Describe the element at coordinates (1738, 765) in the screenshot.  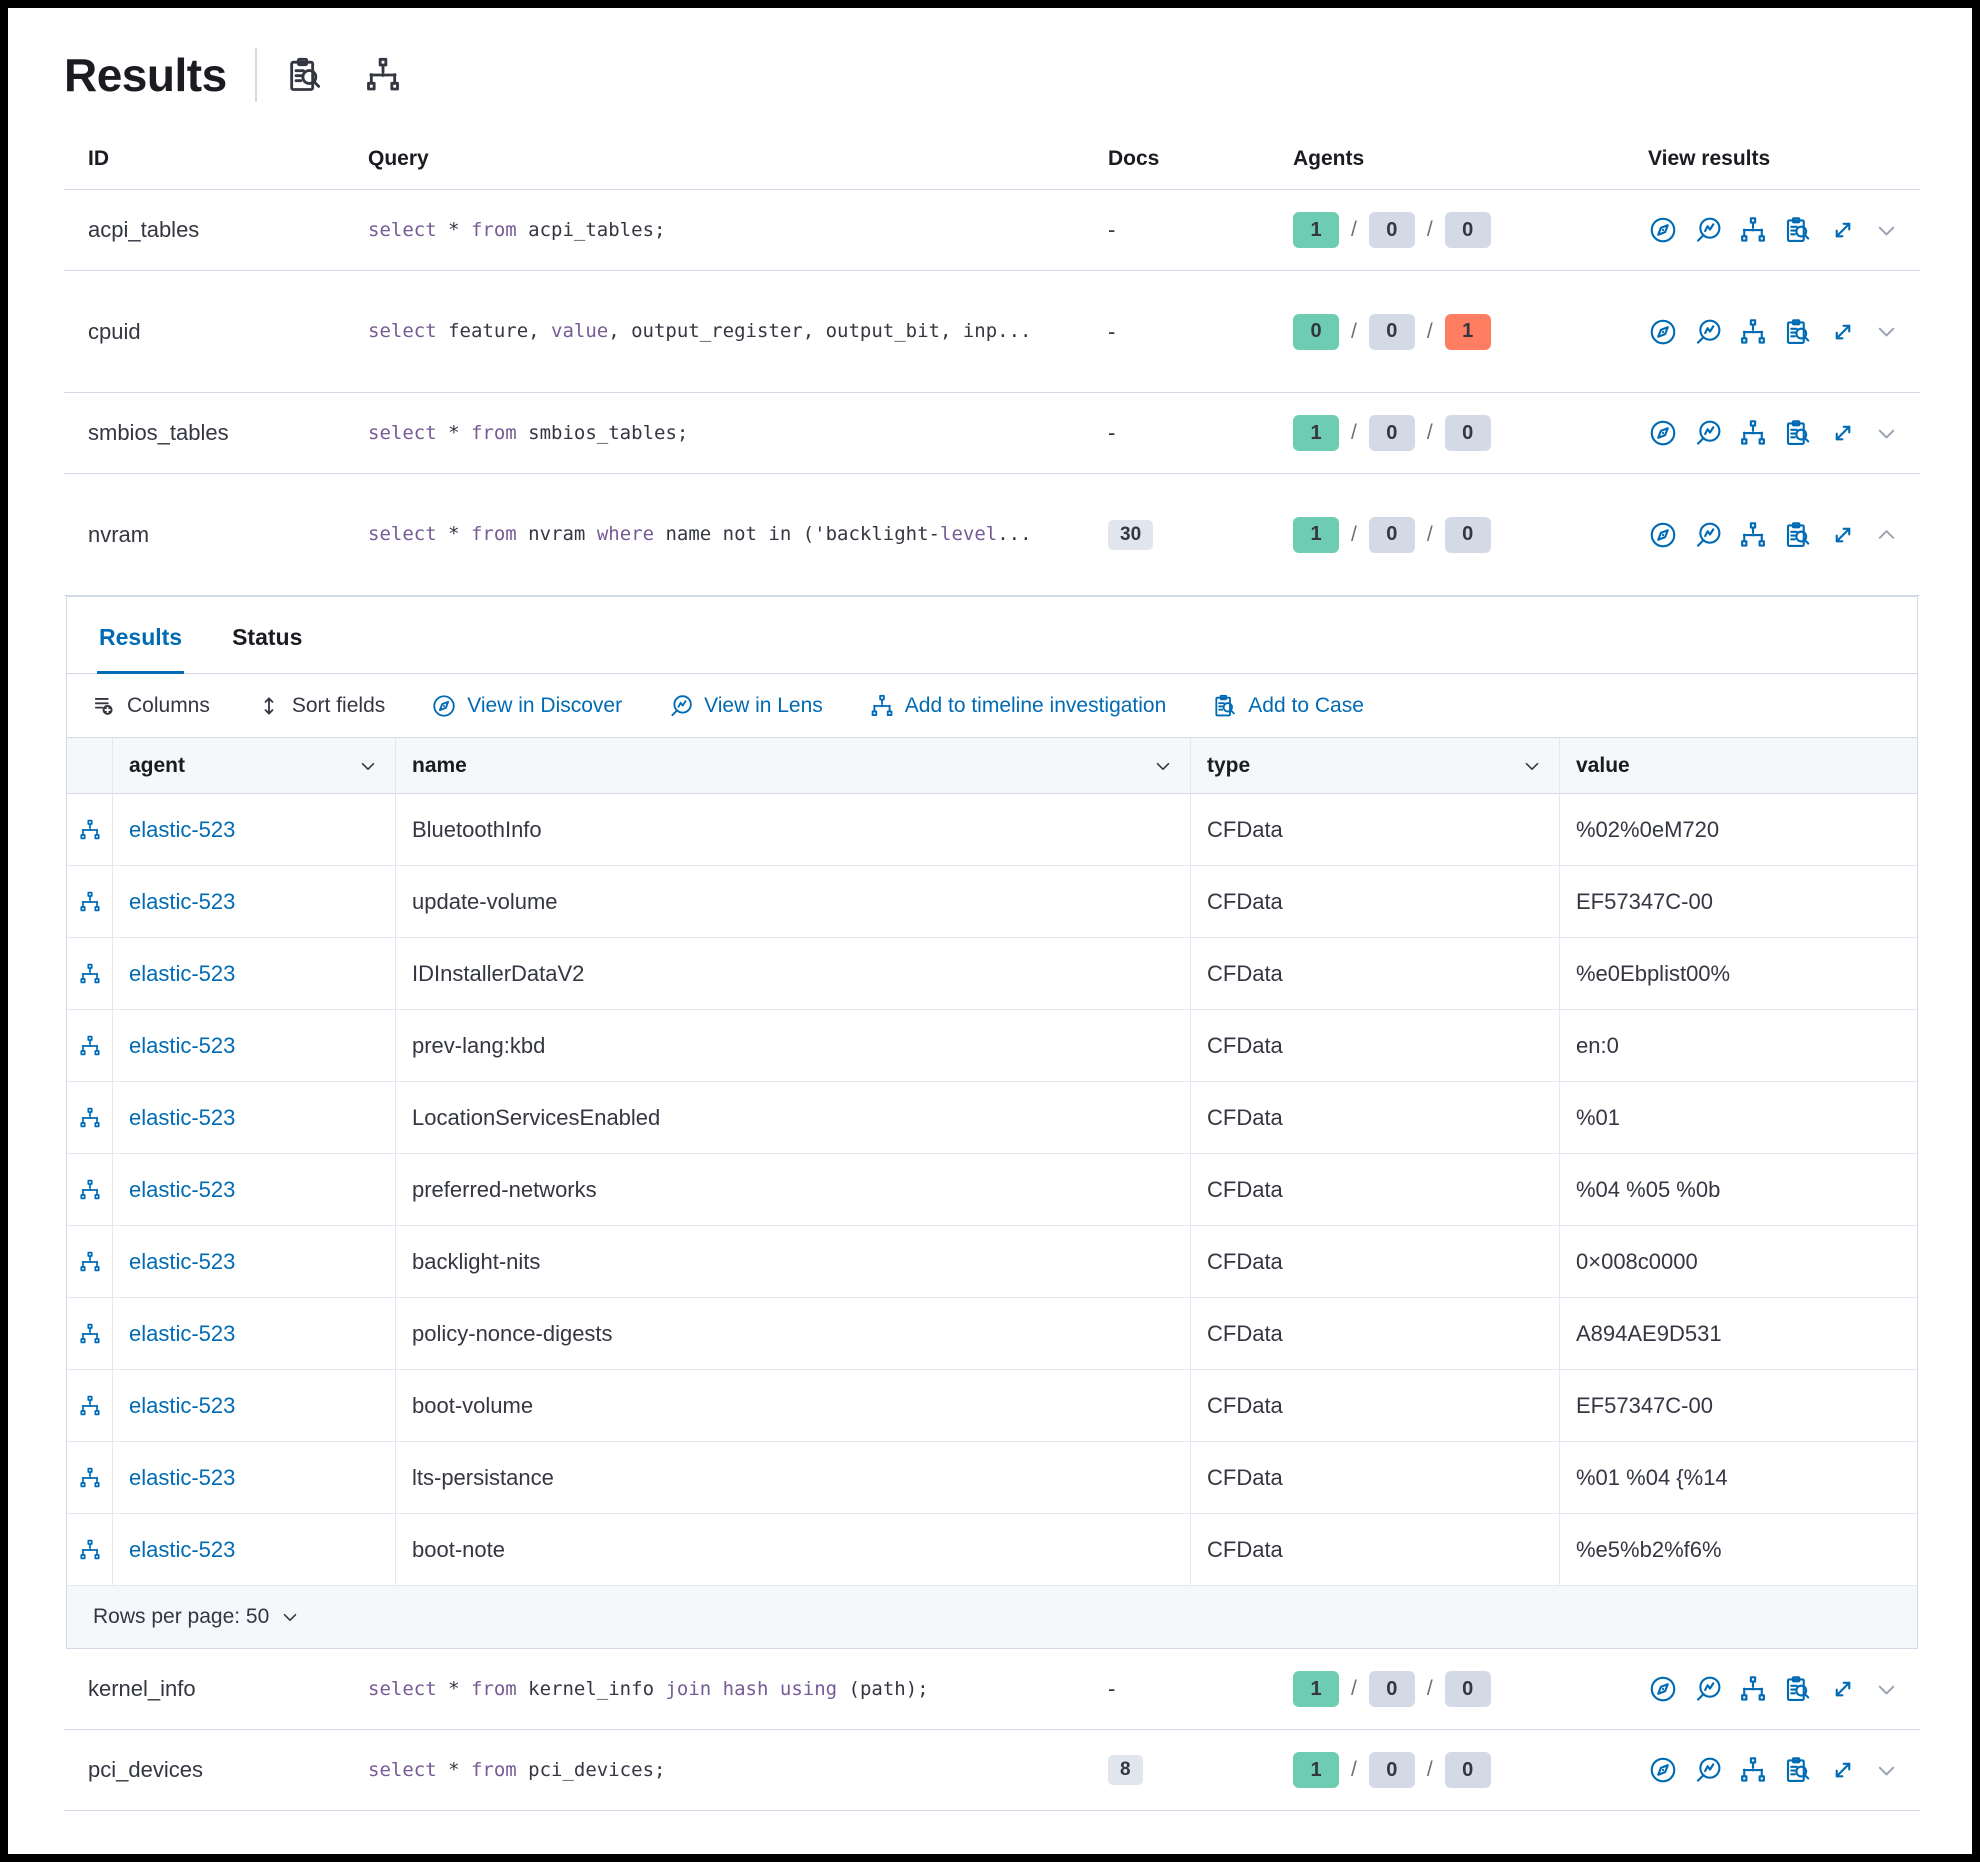
I see `grid-column-header-value: value` at that location.